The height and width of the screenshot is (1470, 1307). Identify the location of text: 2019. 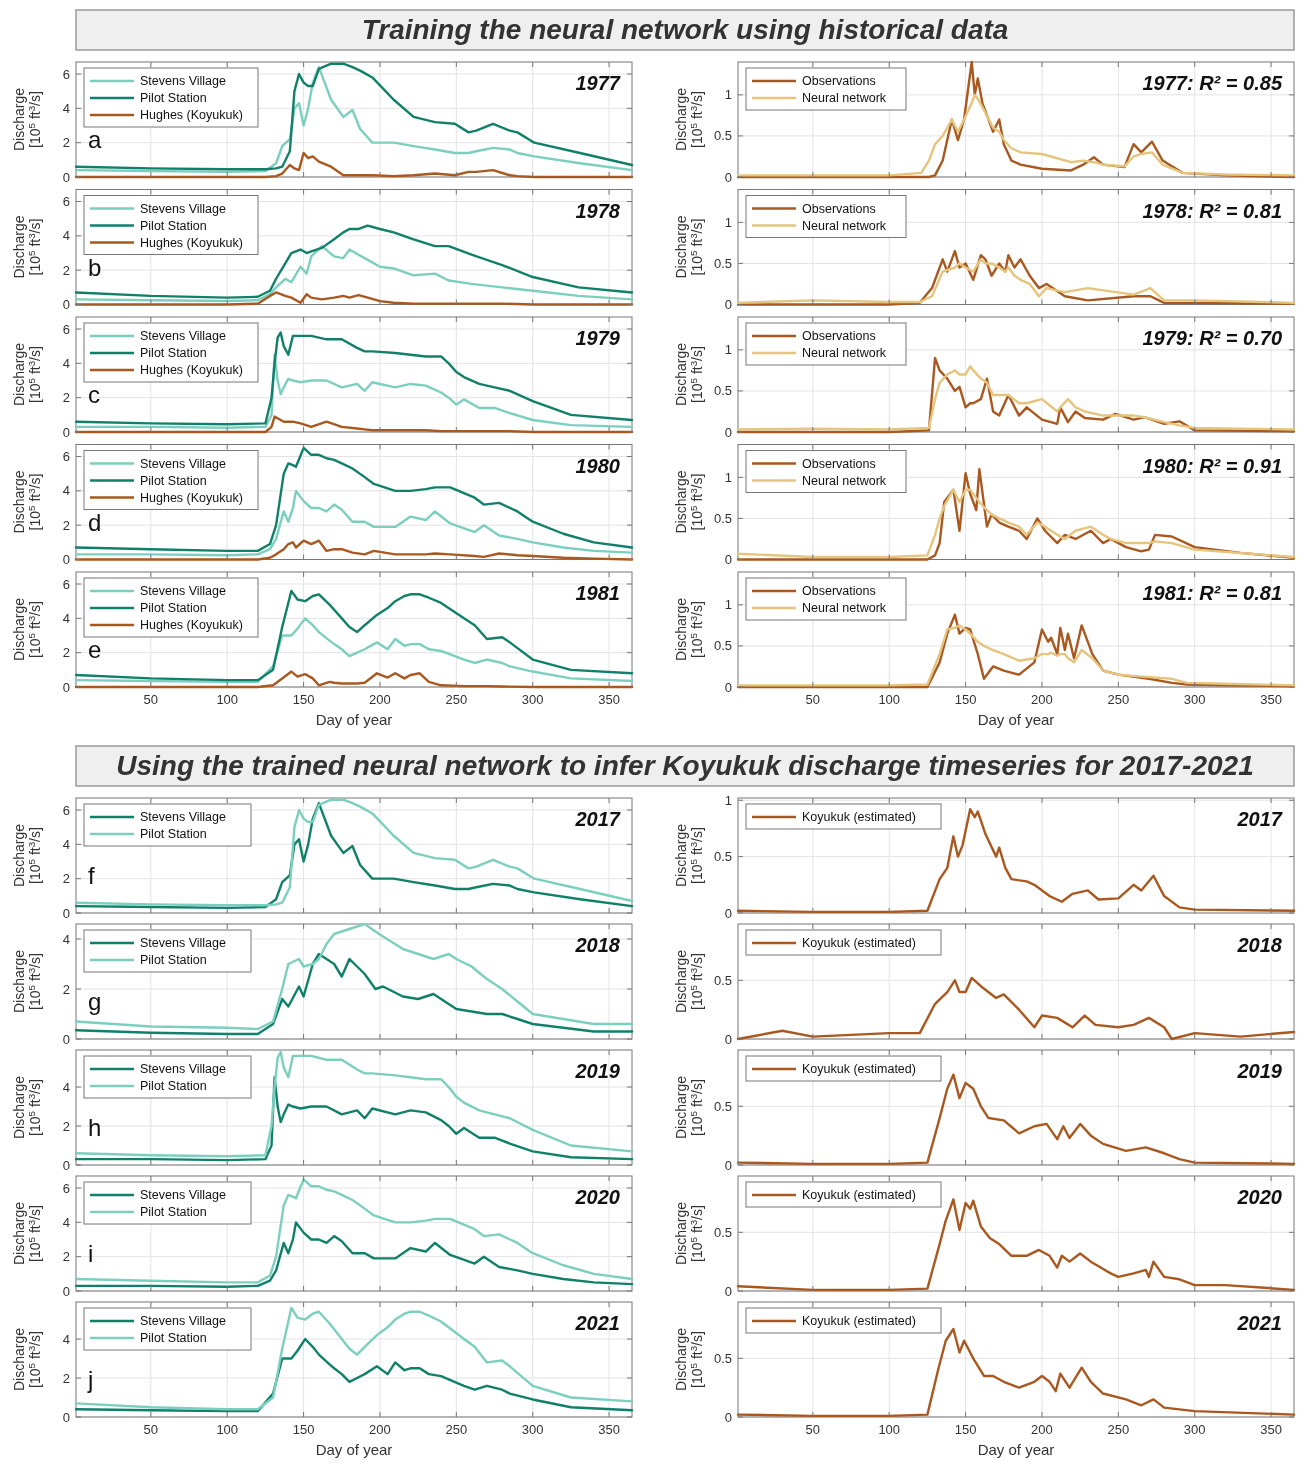
(597, 1071).